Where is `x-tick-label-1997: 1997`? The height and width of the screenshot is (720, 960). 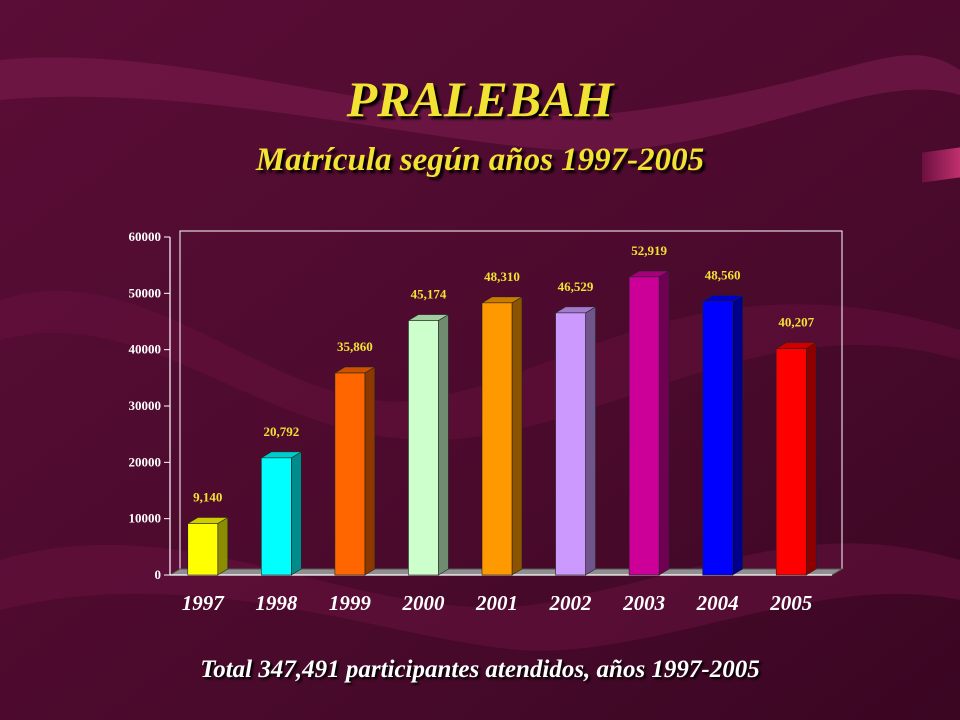
x-tick-label-1997: 1997 is located at coordinates (204, 603).